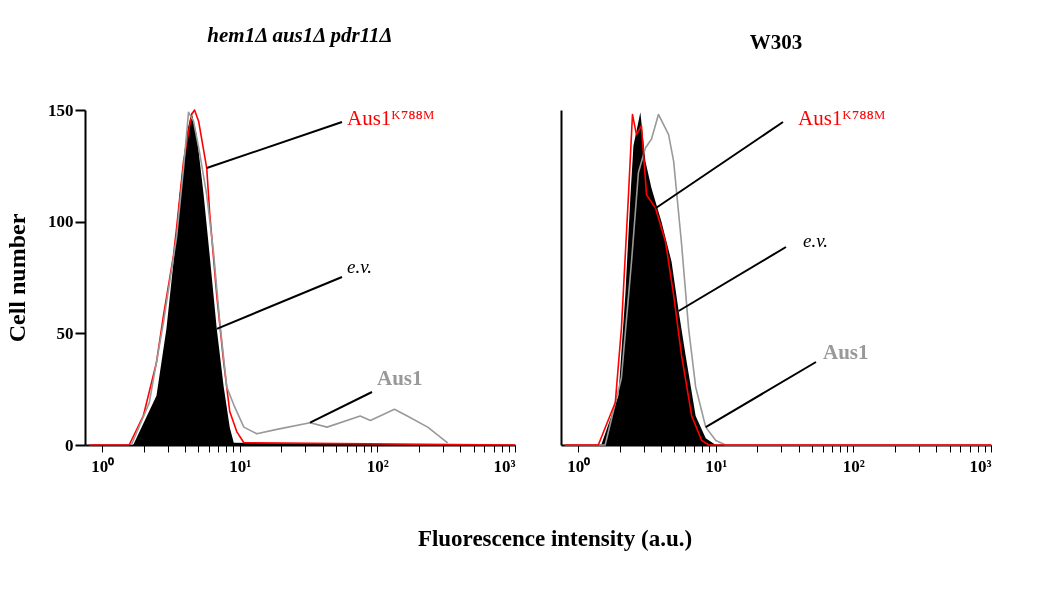  Describe the element at coordinates (69, 445) in the screenshot. I see `y-tick-label: 0` at that location.